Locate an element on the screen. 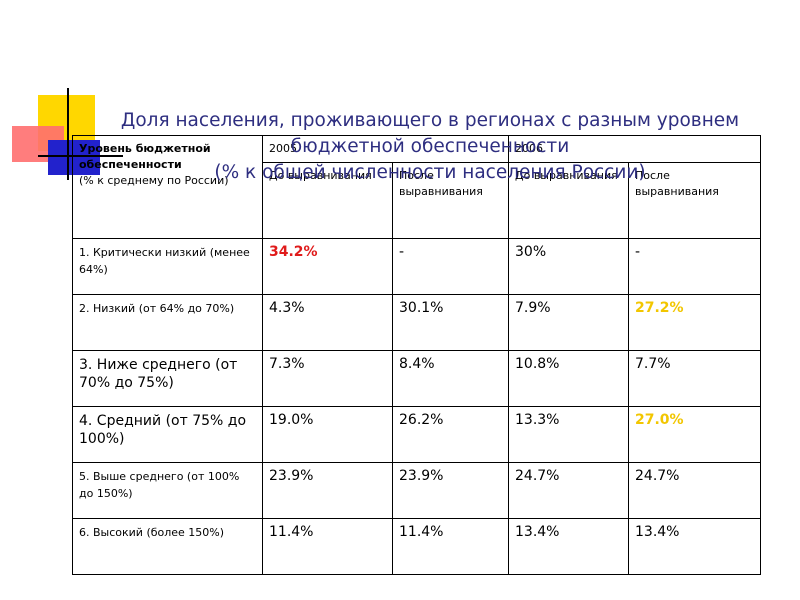 This screenshot has width=800, height=600. header-title: Уровень бюджетной обеспеченности is located at coordinates (145, 156).